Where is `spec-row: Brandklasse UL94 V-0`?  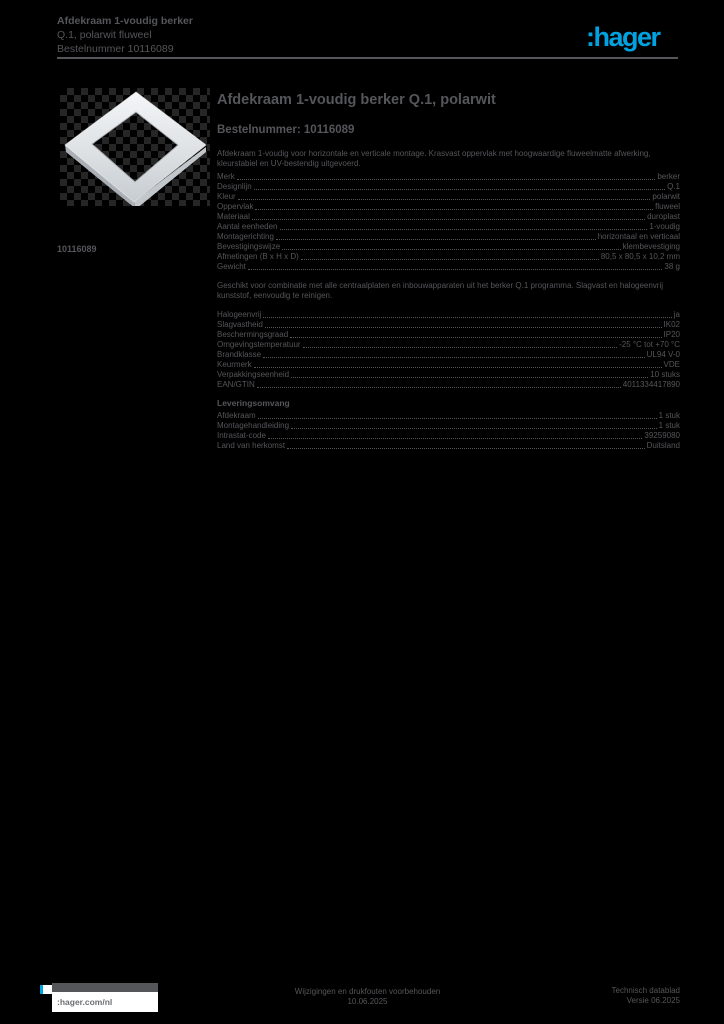 spec-row: Brandklasse UL94 V-0 is located at coordinates (448, 355).